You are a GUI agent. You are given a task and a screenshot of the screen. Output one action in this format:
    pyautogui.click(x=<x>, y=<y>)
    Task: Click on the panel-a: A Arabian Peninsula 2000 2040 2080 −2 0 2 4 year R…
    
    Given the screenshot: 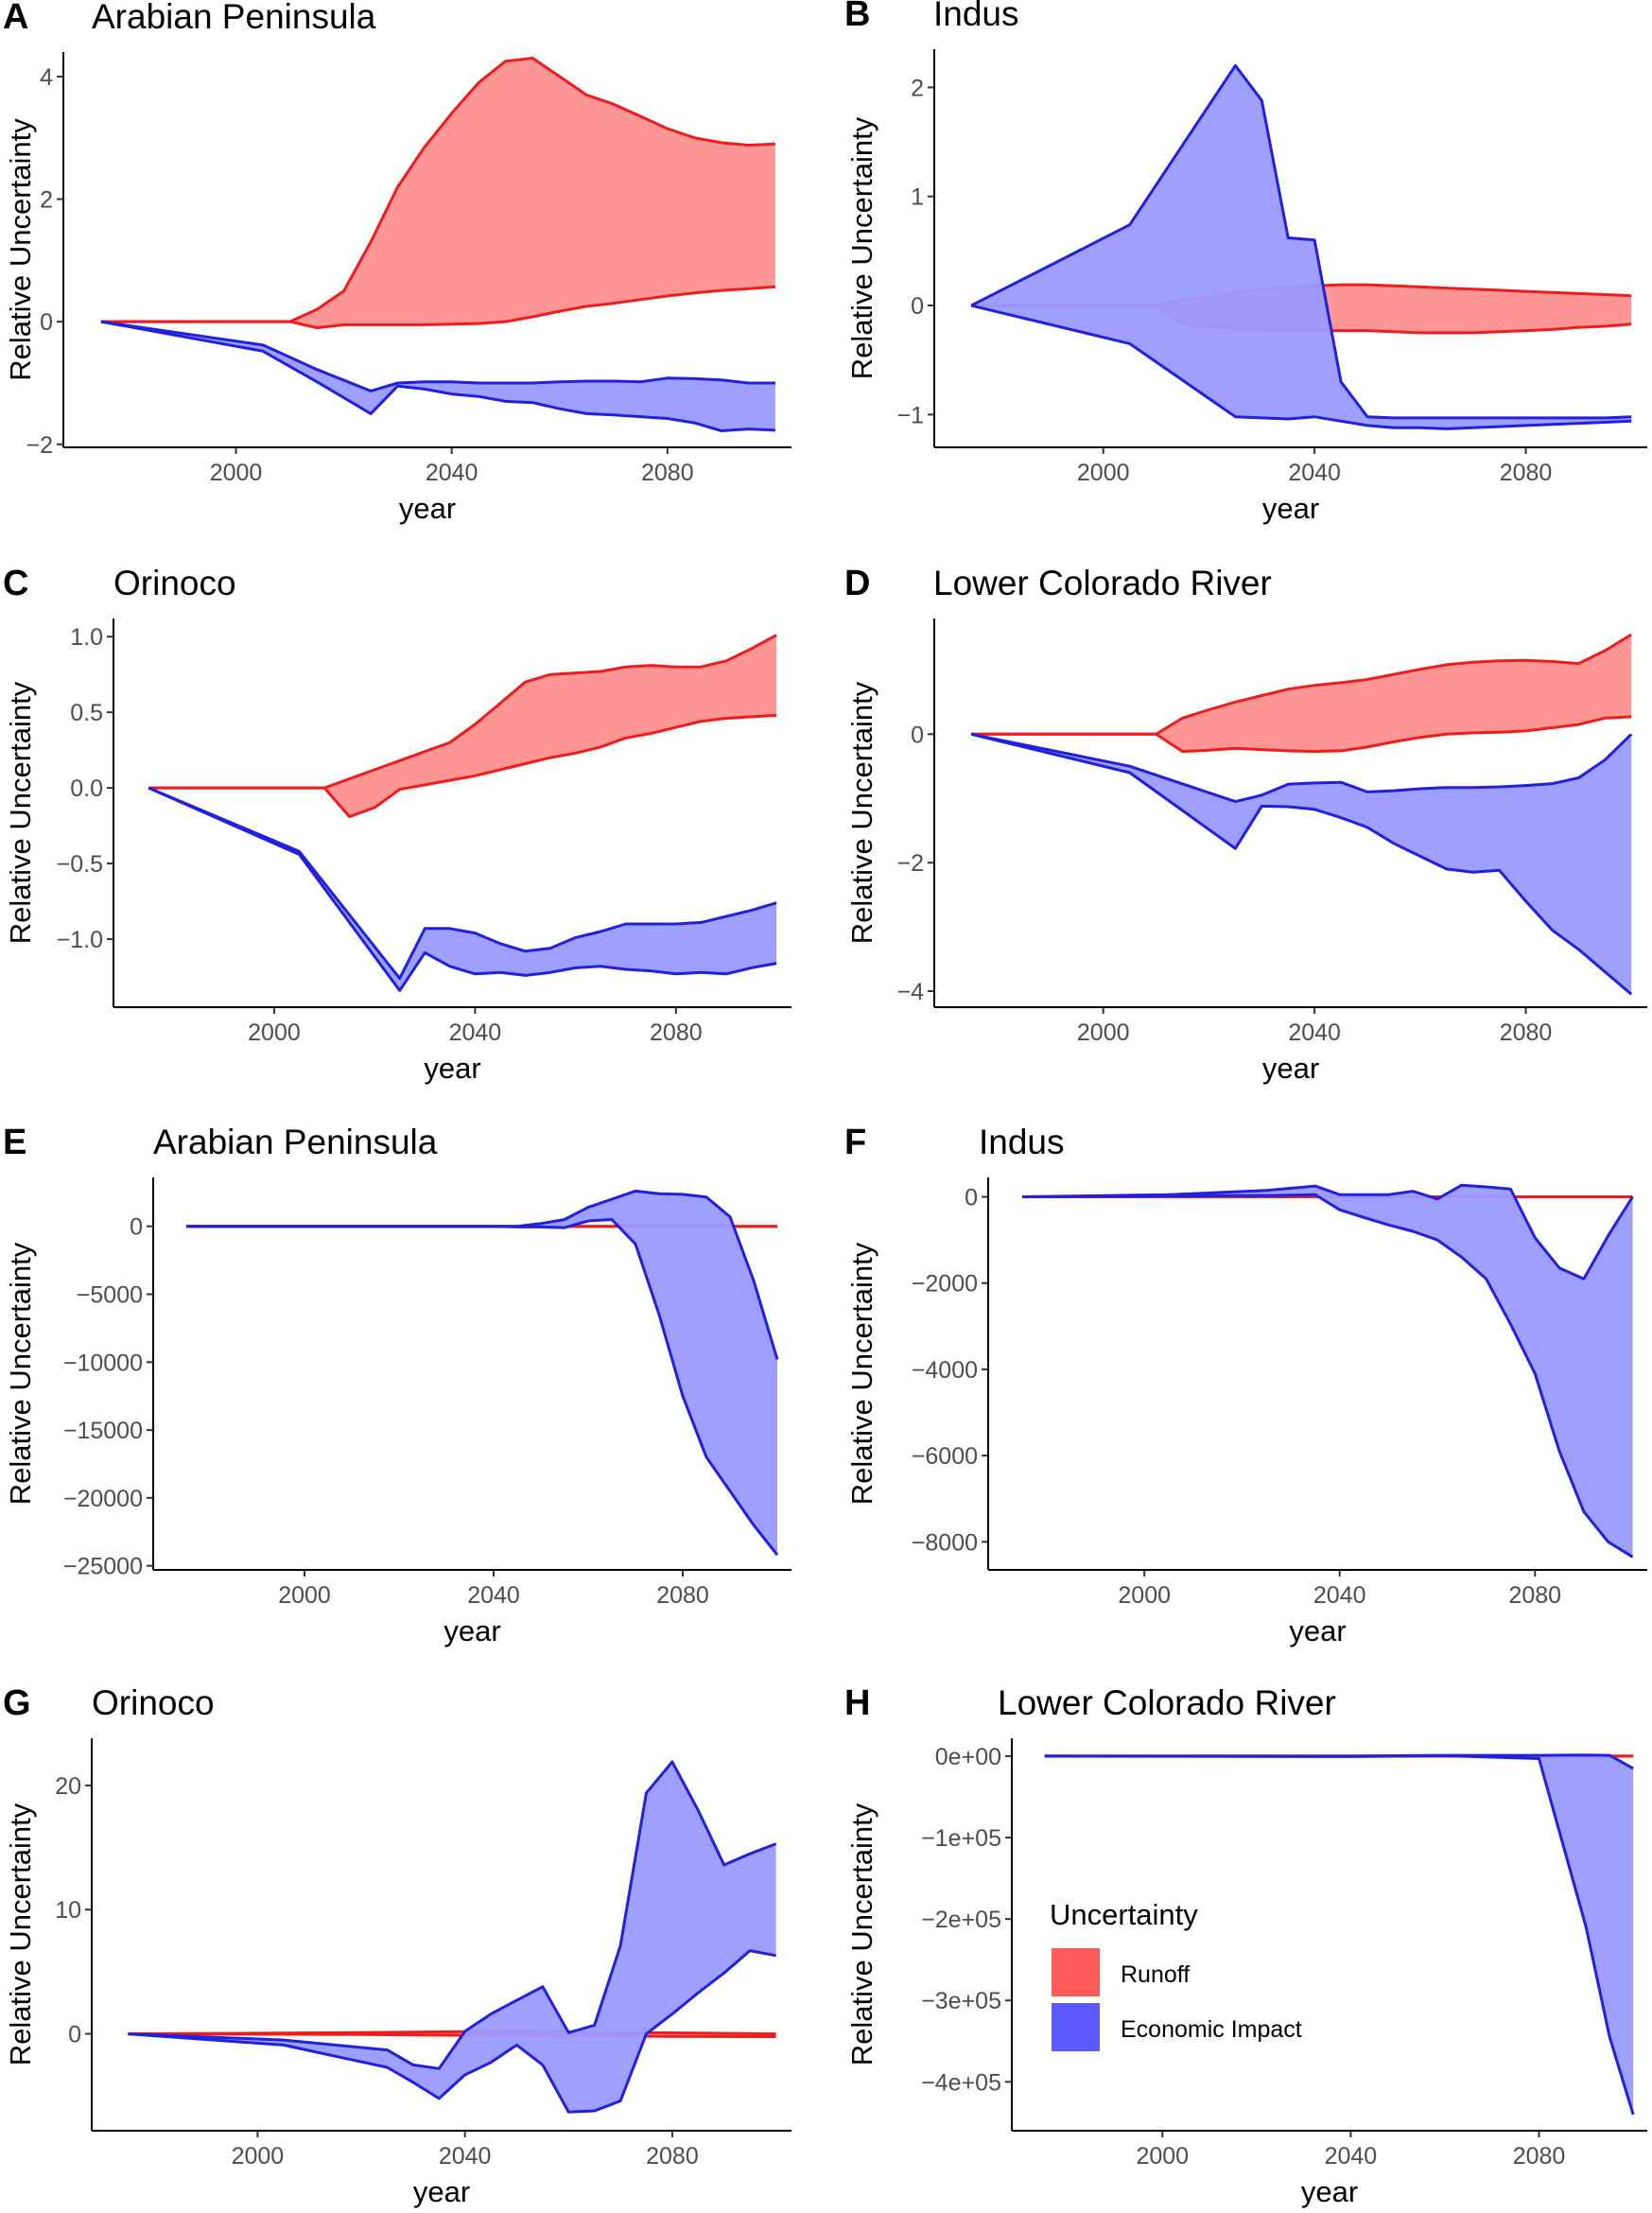 What is the action you would take?
    pyautogui.click(x=397, y=262)
    